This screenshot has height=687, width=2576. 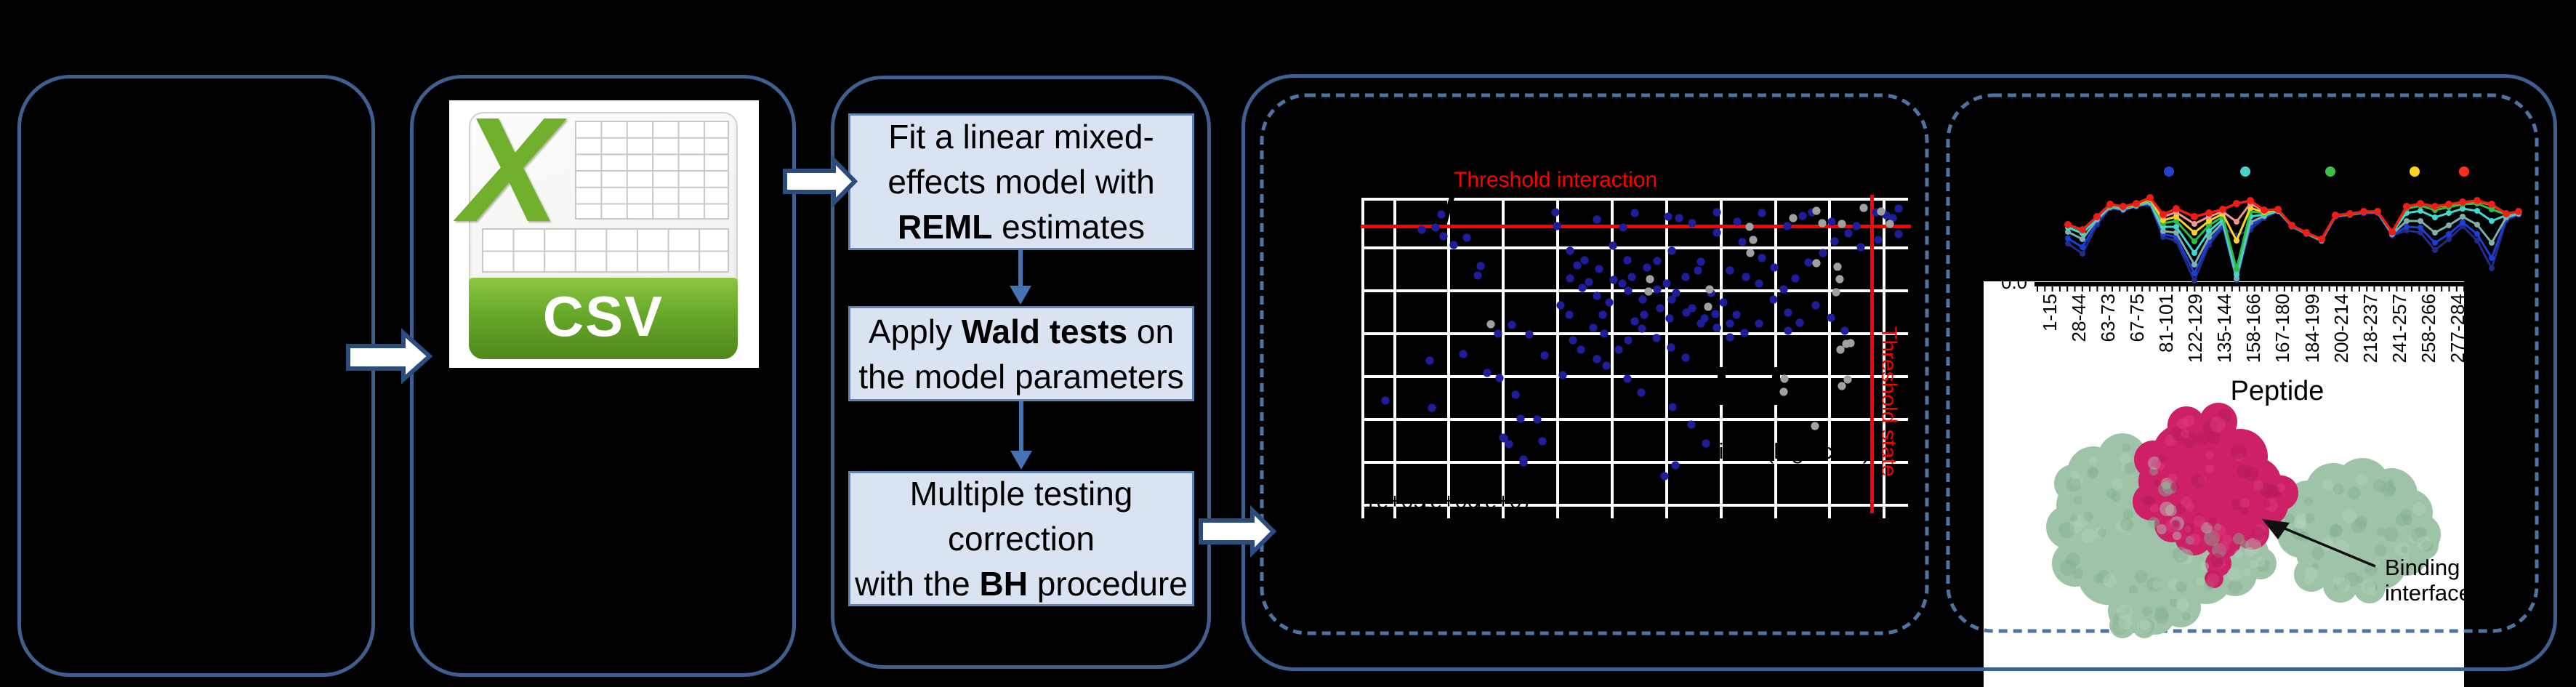 I want to click on svg-text: 1e+05, so click(x=1394, y=501).